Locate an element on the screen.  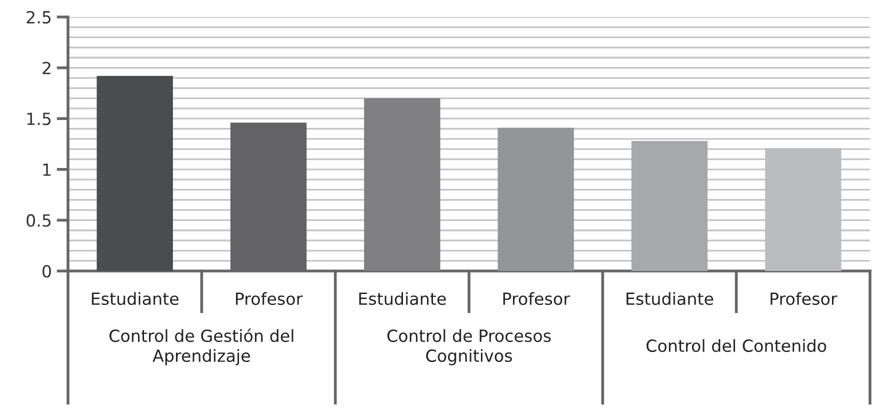
y-tick-label: 2 is located at coordinates (46, 68).